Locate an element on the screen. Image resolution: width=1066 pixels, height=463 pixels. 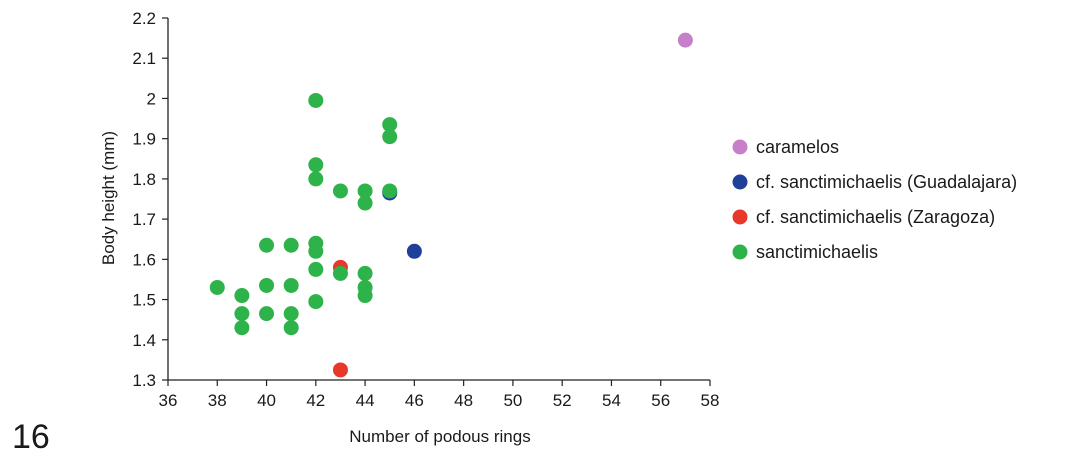
x-tick-label: 46 is located at coordinates (414, 400).